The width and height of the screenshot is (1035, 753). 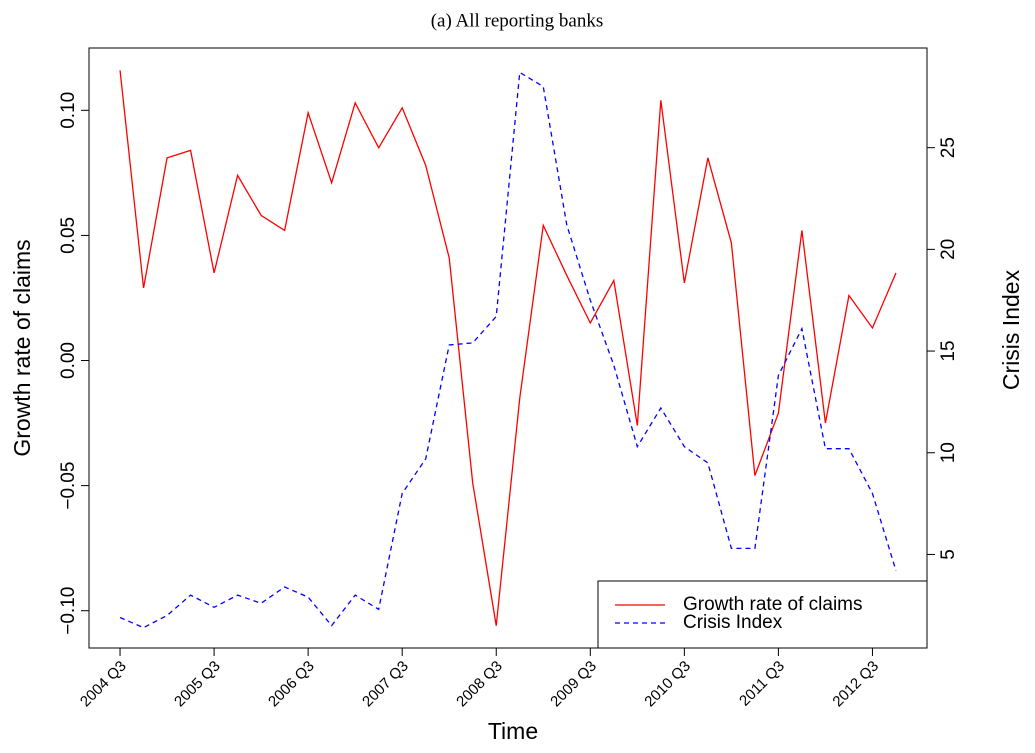 What do you see at coordinates (1011, 329) in the screenshot?
I see `y2-axis-label: Crisis Index` at bounding box center [1011, 329].